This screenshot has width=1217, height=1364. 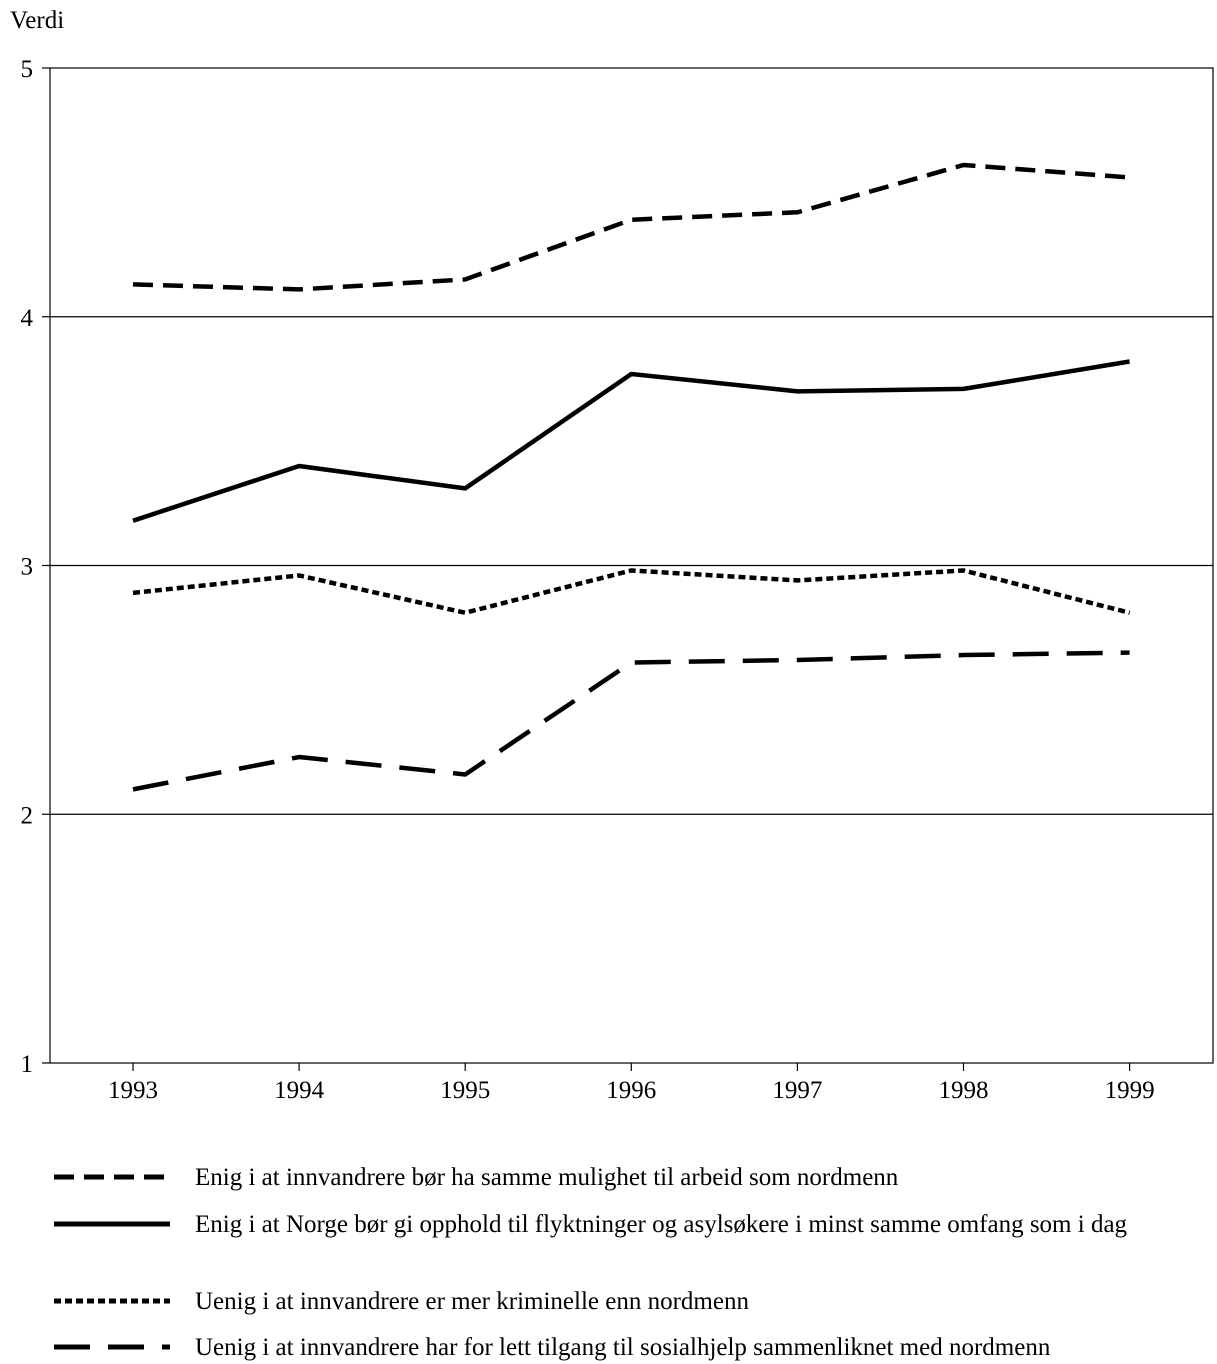 I want to click on x-tick-label: 1994, so click(x=299, y=1090).